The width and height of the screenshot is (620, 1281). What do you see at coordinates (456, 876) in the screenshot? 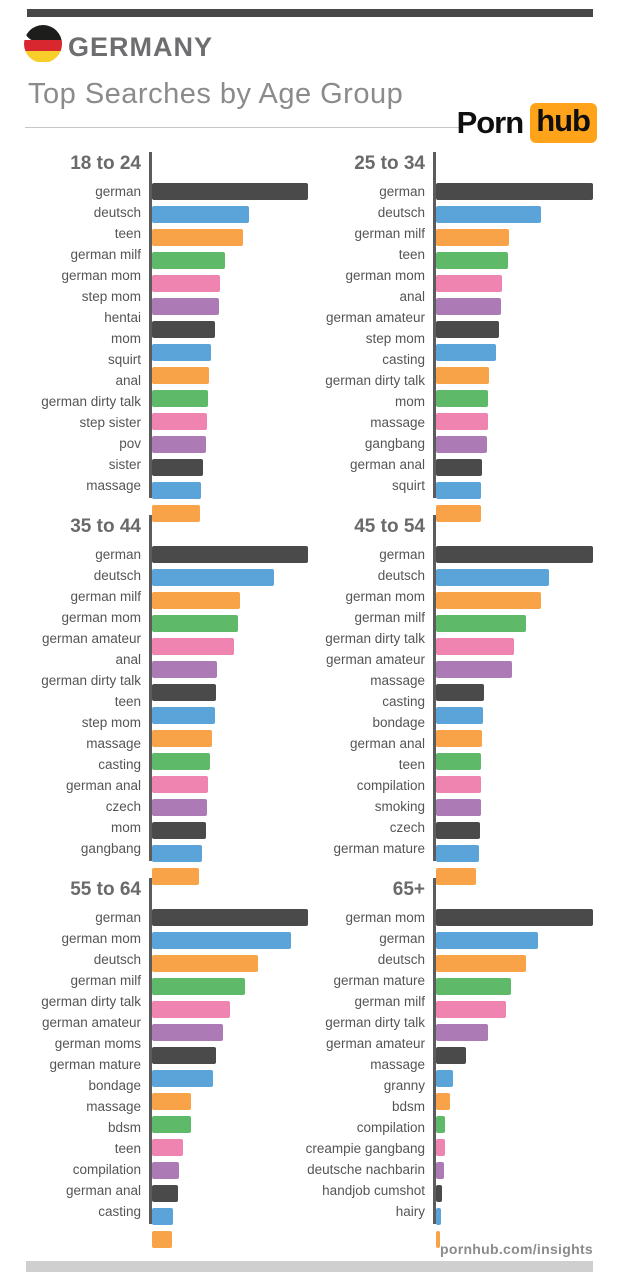
I see `bar-german-mature` at bounding box center [456, 876].